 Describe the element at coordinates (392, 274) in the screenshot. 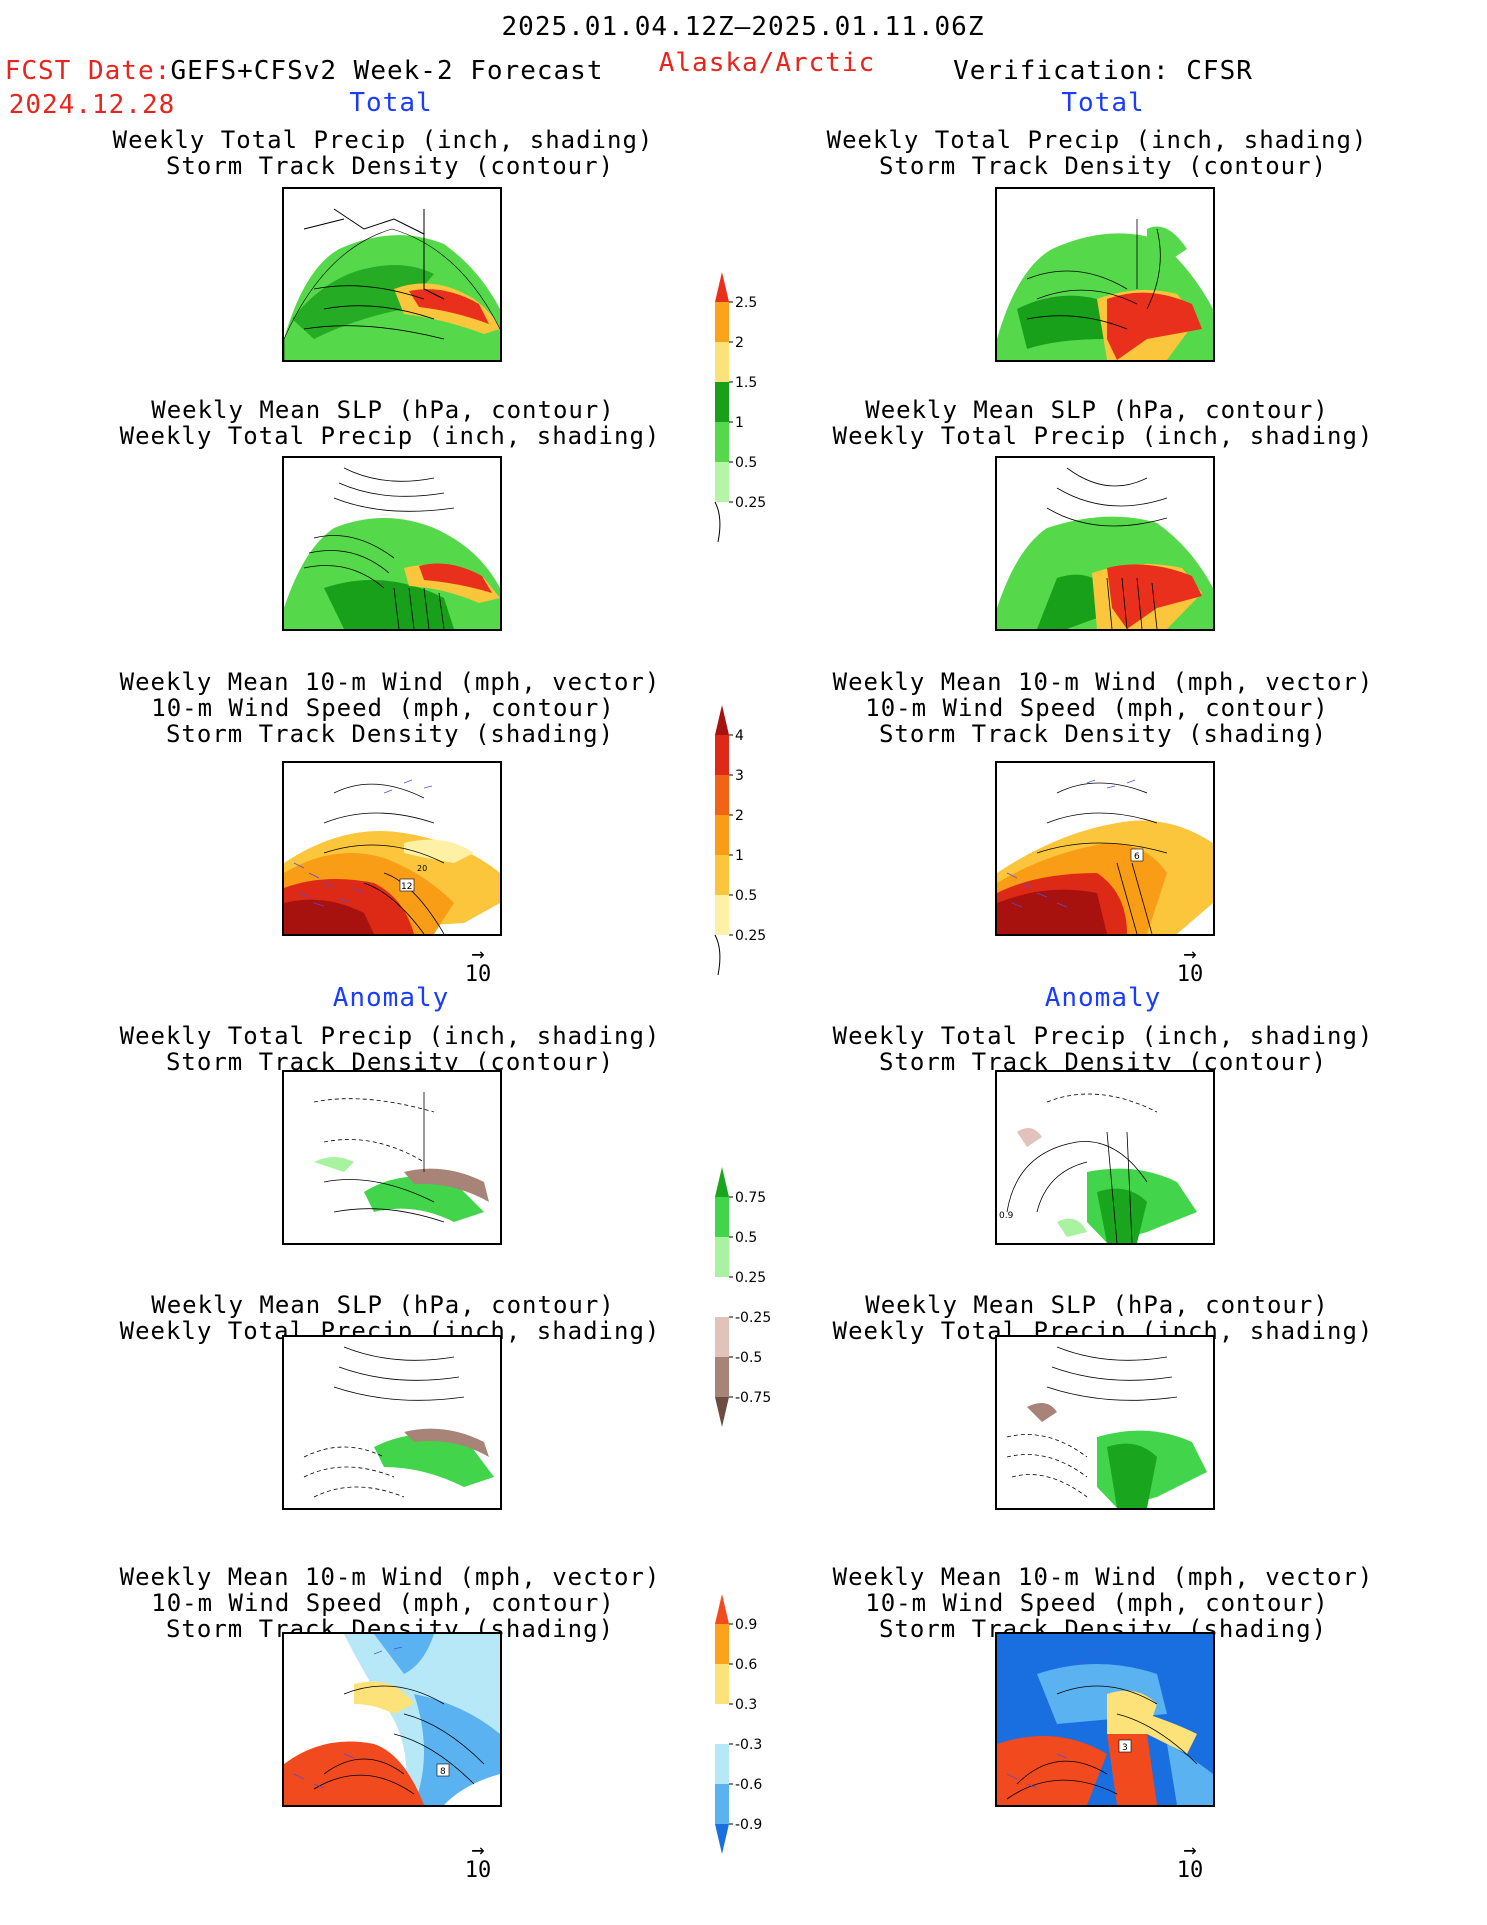

I see `map-fcst-total-precip` at that location.